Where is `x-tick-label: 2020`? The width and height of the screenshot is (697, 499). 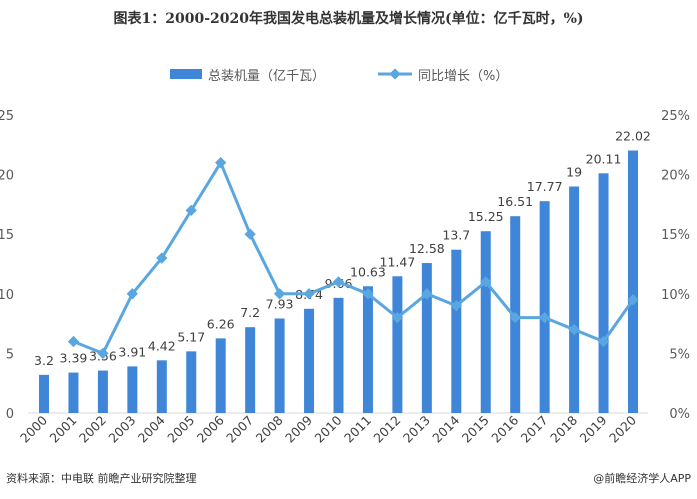 x-tick-label: 2020 is located at coordinates (622, 428).